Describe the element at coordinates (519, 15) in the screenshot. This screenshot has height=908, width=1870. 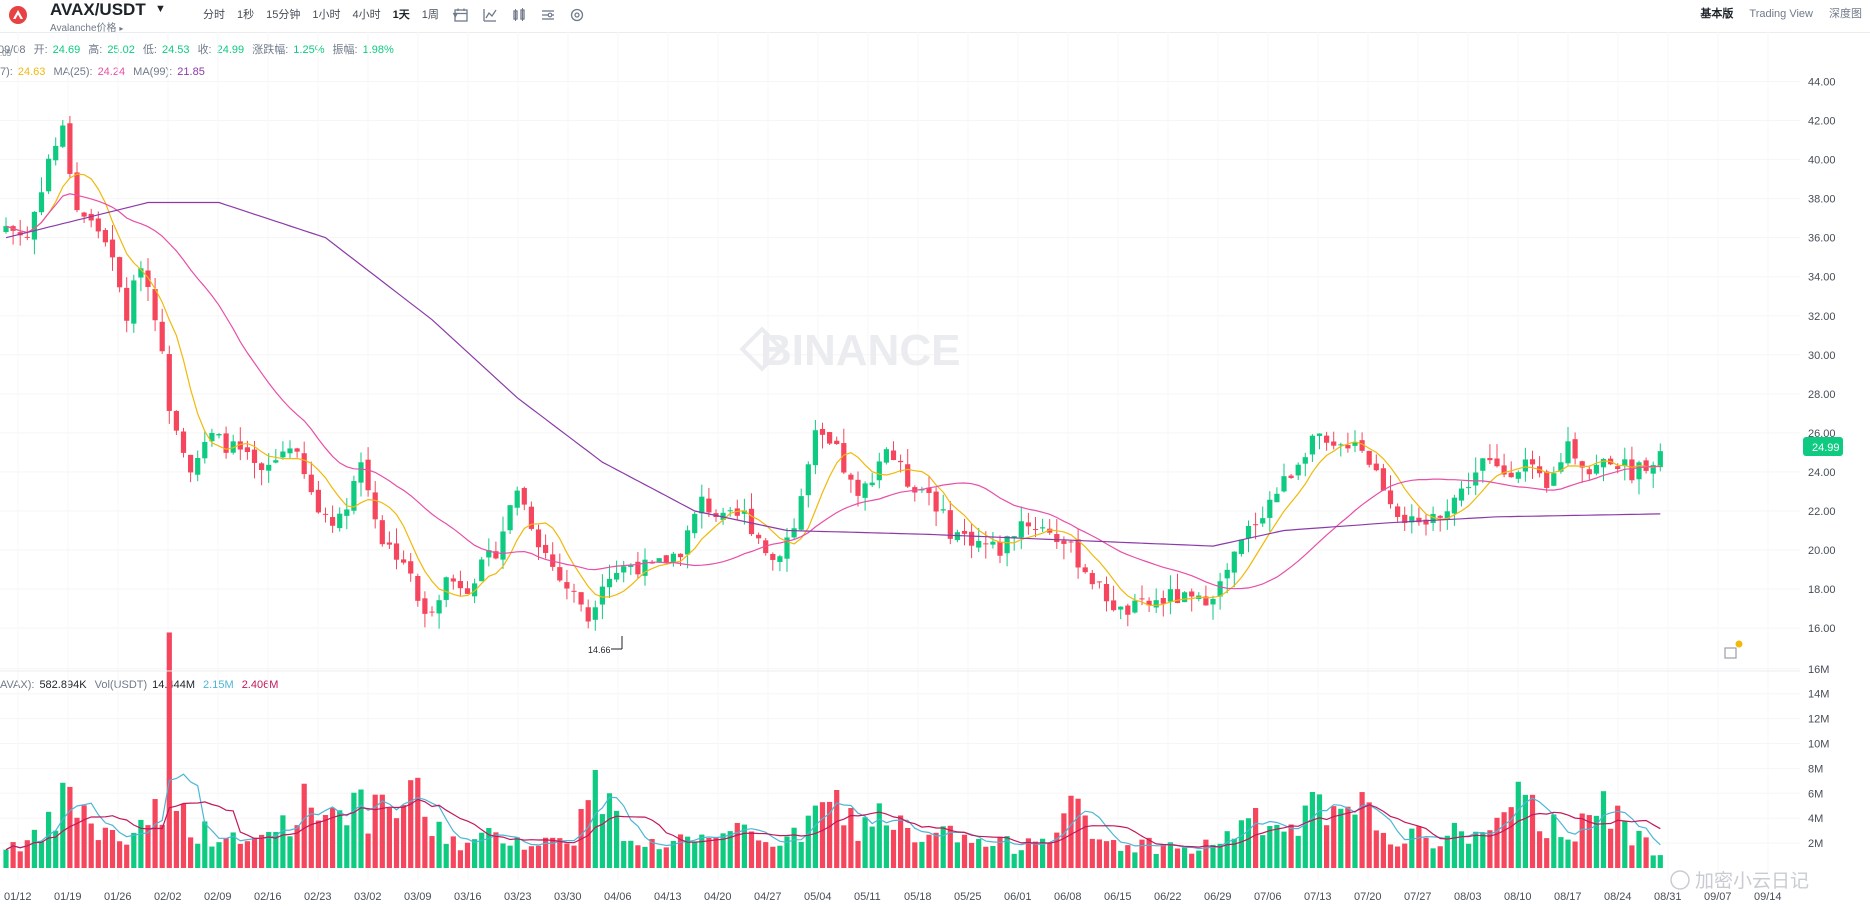
I see `chart-type-icon` at that location.